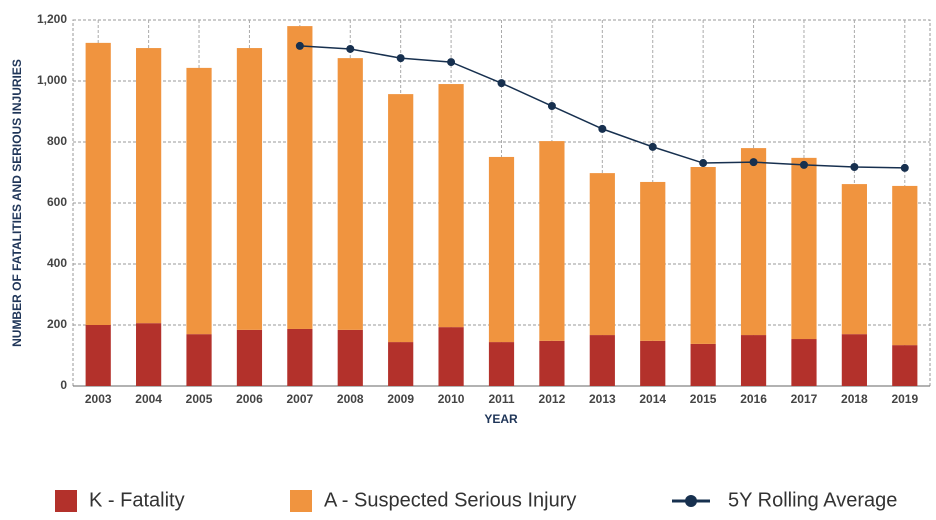  Describe the element at coordinates (63, 385) in the screenshot. I see `y-tick-label: 0` at that location.